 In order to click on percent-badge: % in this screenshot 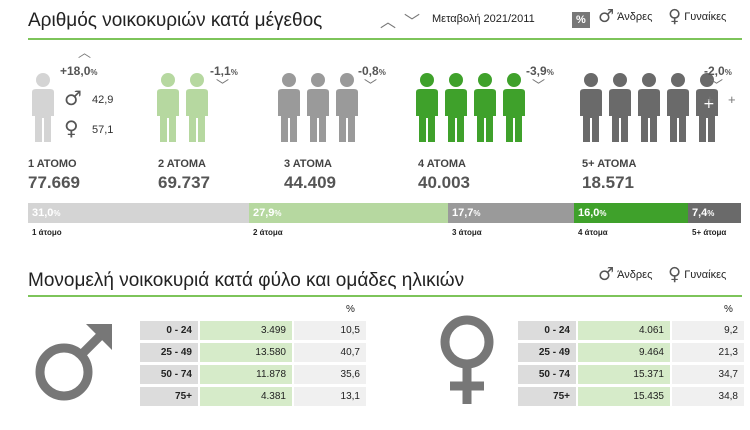, I will do `click(581, 20)`.